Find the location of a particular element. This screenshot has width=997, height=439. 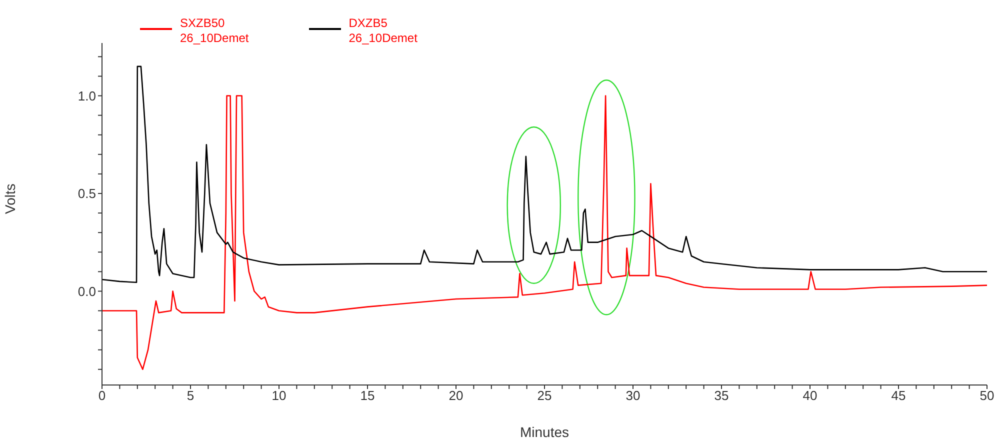

y-axis-title: Volts is located at coordinates (10, 199).